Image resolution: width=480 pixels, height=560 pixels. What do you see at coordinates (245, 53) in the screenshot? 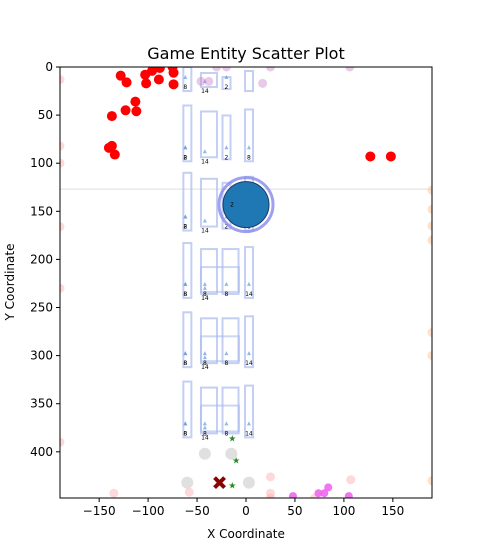
I see `chart-title: Game Entity Scatter Plot` at bounding box center [245, 53].